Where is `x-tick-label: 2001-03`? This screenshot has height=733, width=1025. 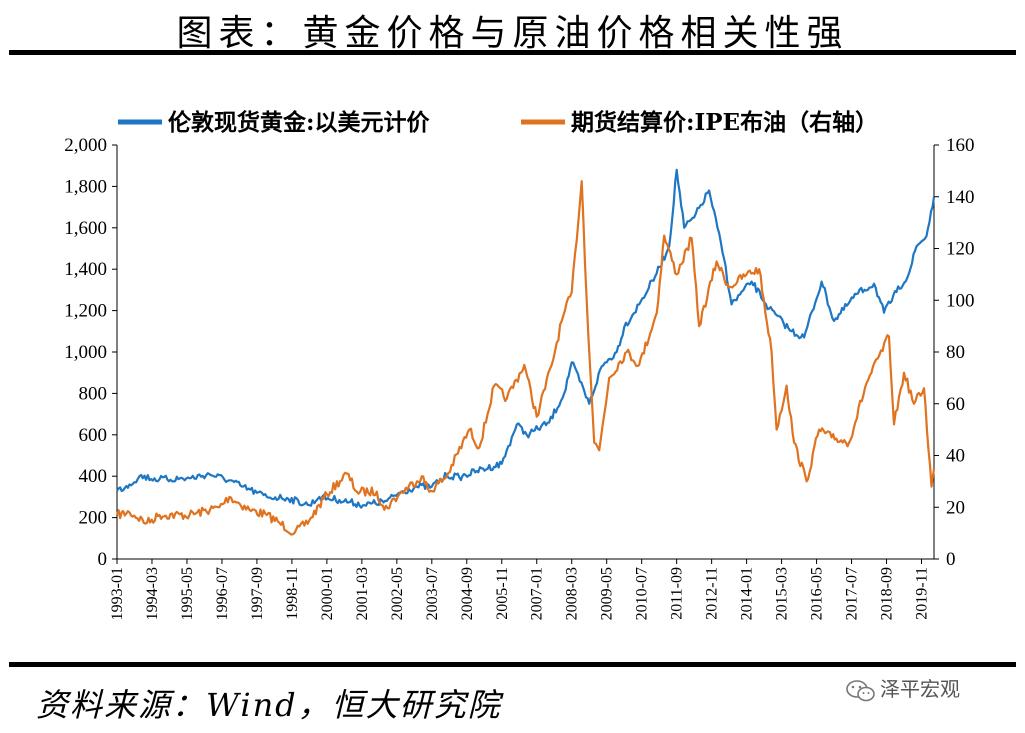
x-tick-label: 2001-03 is located at coordinates (362, 593).